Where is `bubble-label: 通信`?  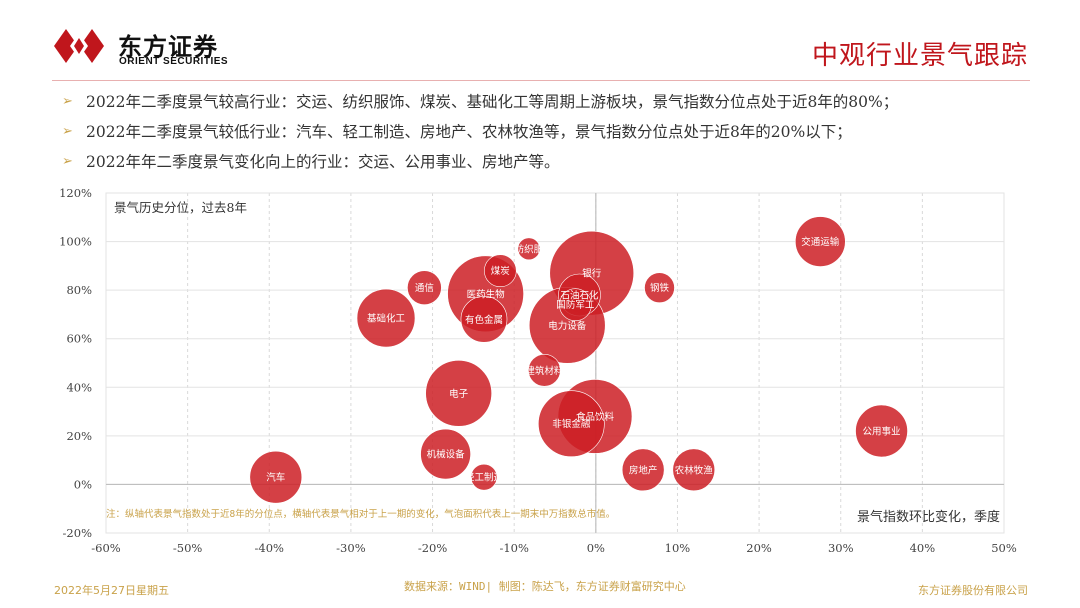
bubble-label: 通信 is located at coordinates (424, 288).